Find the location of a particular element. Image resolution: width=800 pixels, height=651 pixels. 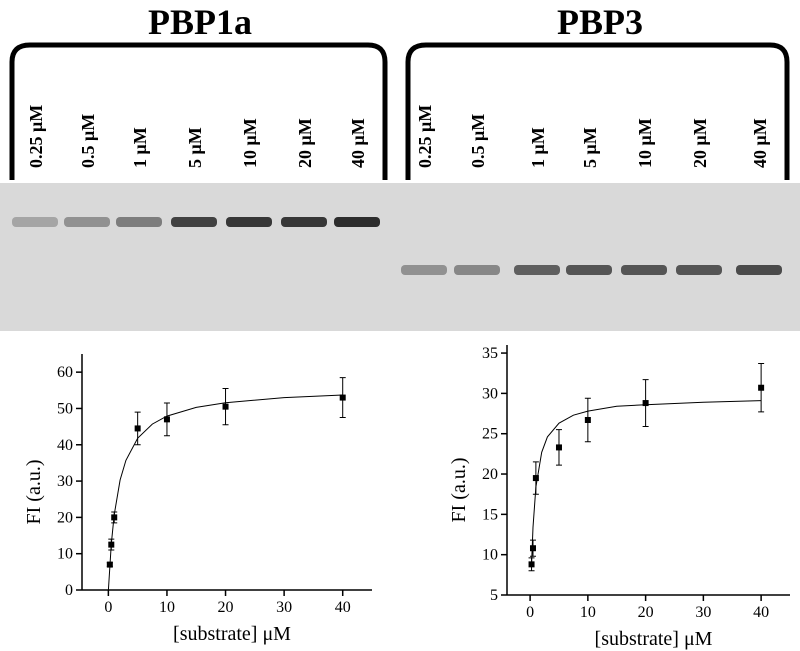

y-tick-label: 0 is located at coordinates (69, 590).